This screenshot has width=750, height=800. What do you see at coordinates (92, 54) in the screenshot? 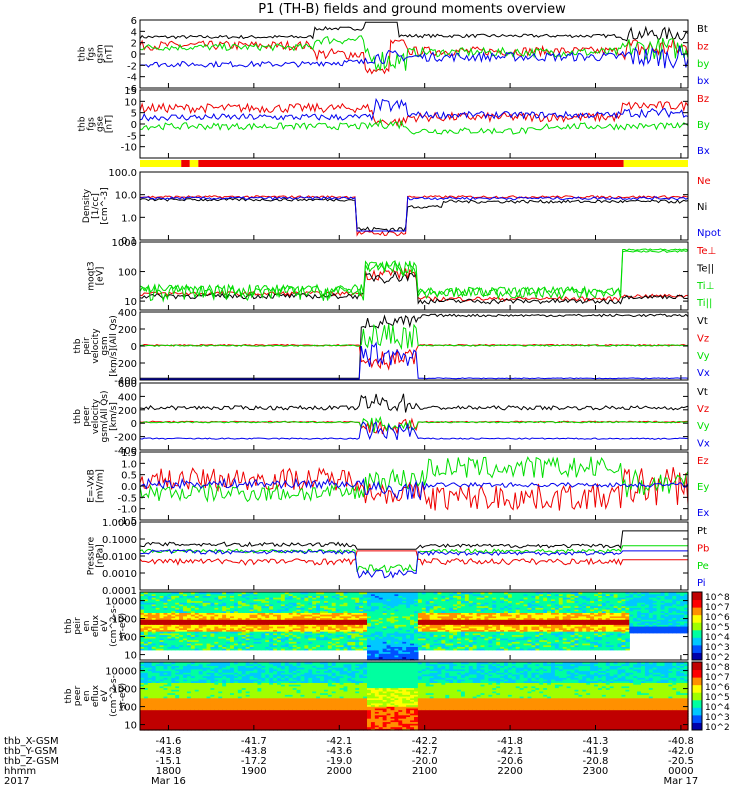
I see `y-label-line: fgs` at bounding box center [92, 54].